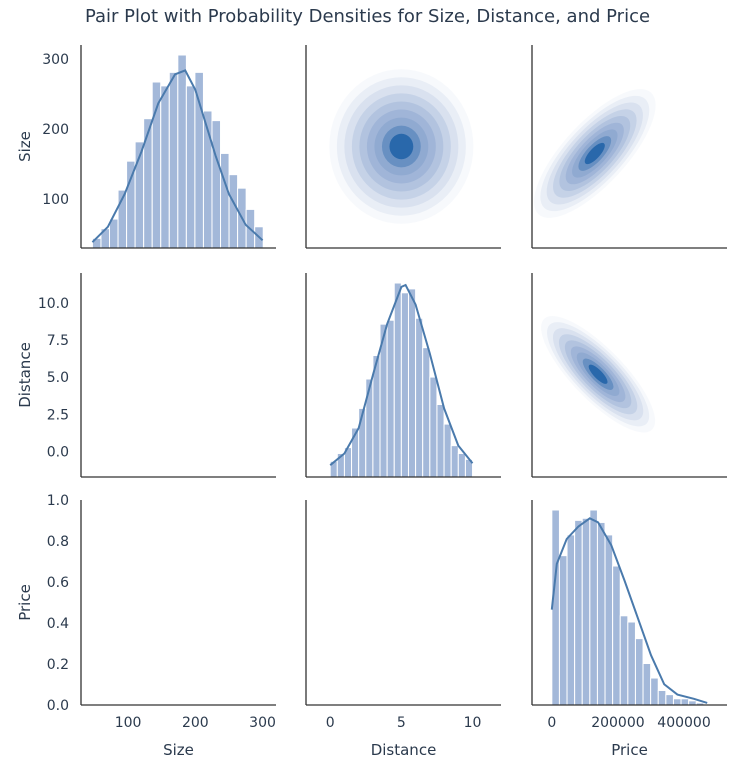 This screenshot has height=769, width=735. What do you see at coordinates (195, 723) in the screenshot?
I see `x-tick-label: 200` at bounding box center [195, 723].